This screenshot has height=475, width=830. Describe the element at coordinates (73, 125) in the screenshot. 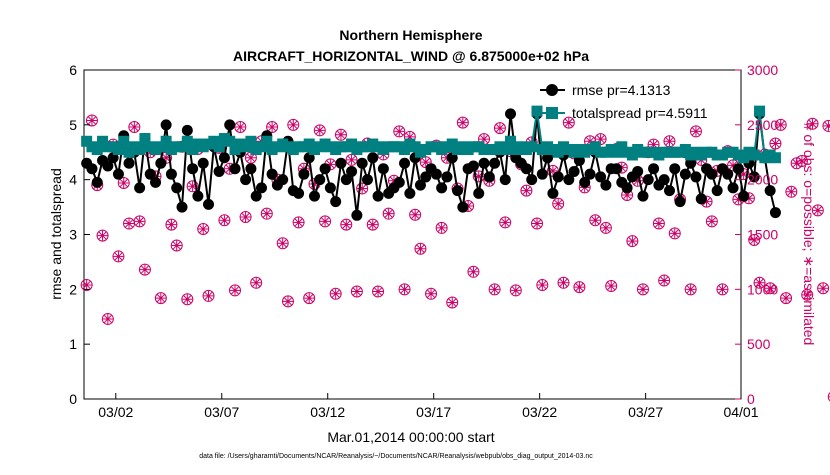

I see `y-tick-label: 5` at that location.